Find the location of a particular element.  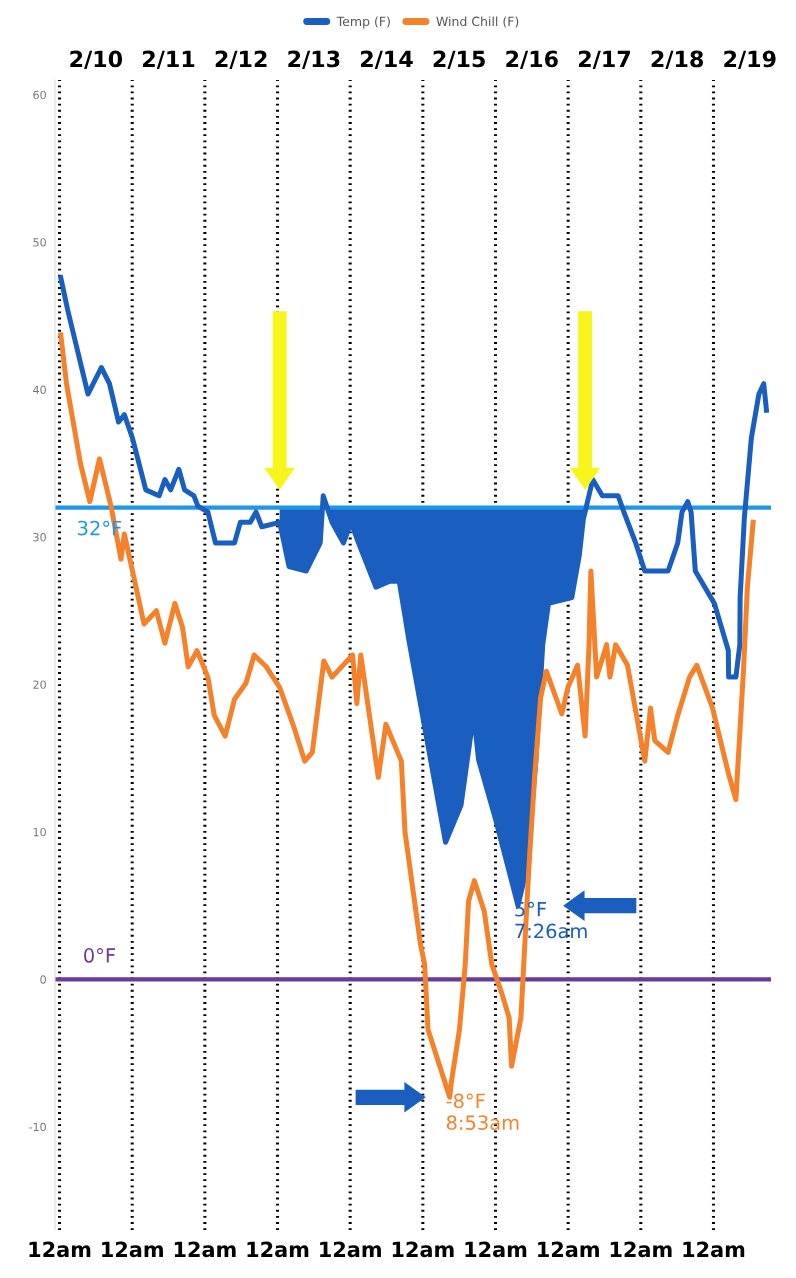

x2-tick-label: 2/17 is located at coordinates (604, 60).